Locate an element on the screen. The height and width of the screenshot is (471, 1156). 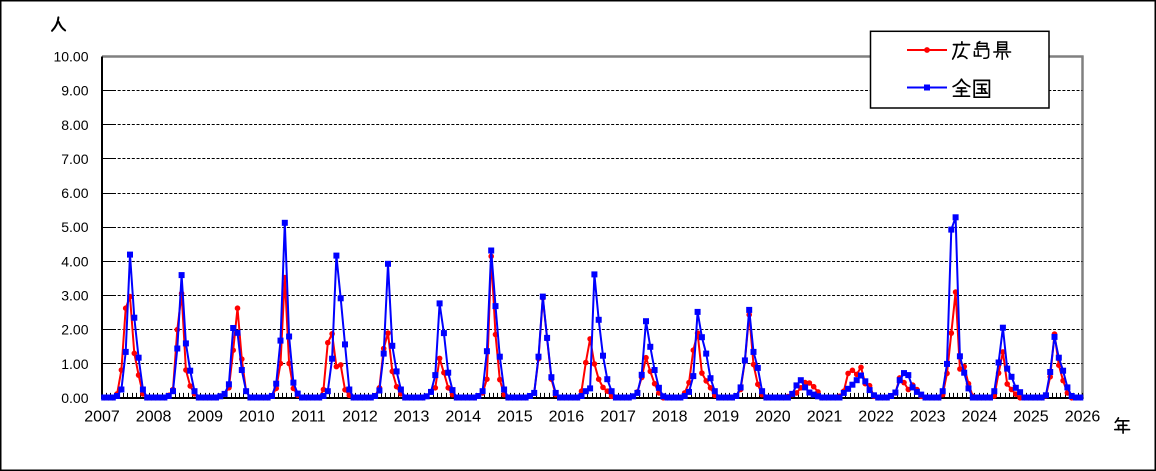
svg-text: 2018 is located at coordinates (670, 417).